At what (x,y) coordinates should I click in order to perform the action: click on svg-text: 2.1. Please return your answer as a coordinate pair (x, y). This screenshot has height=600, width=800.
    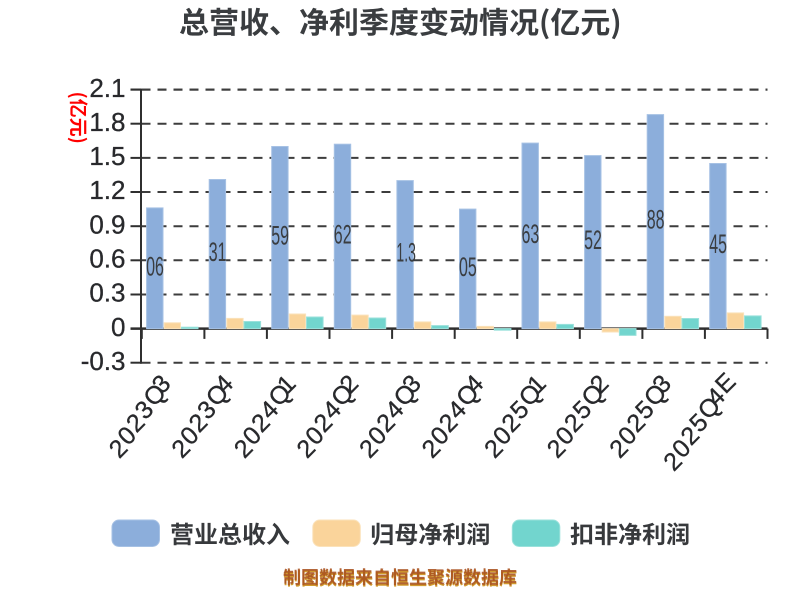
    Looking at the image, I should click on (107, 88).